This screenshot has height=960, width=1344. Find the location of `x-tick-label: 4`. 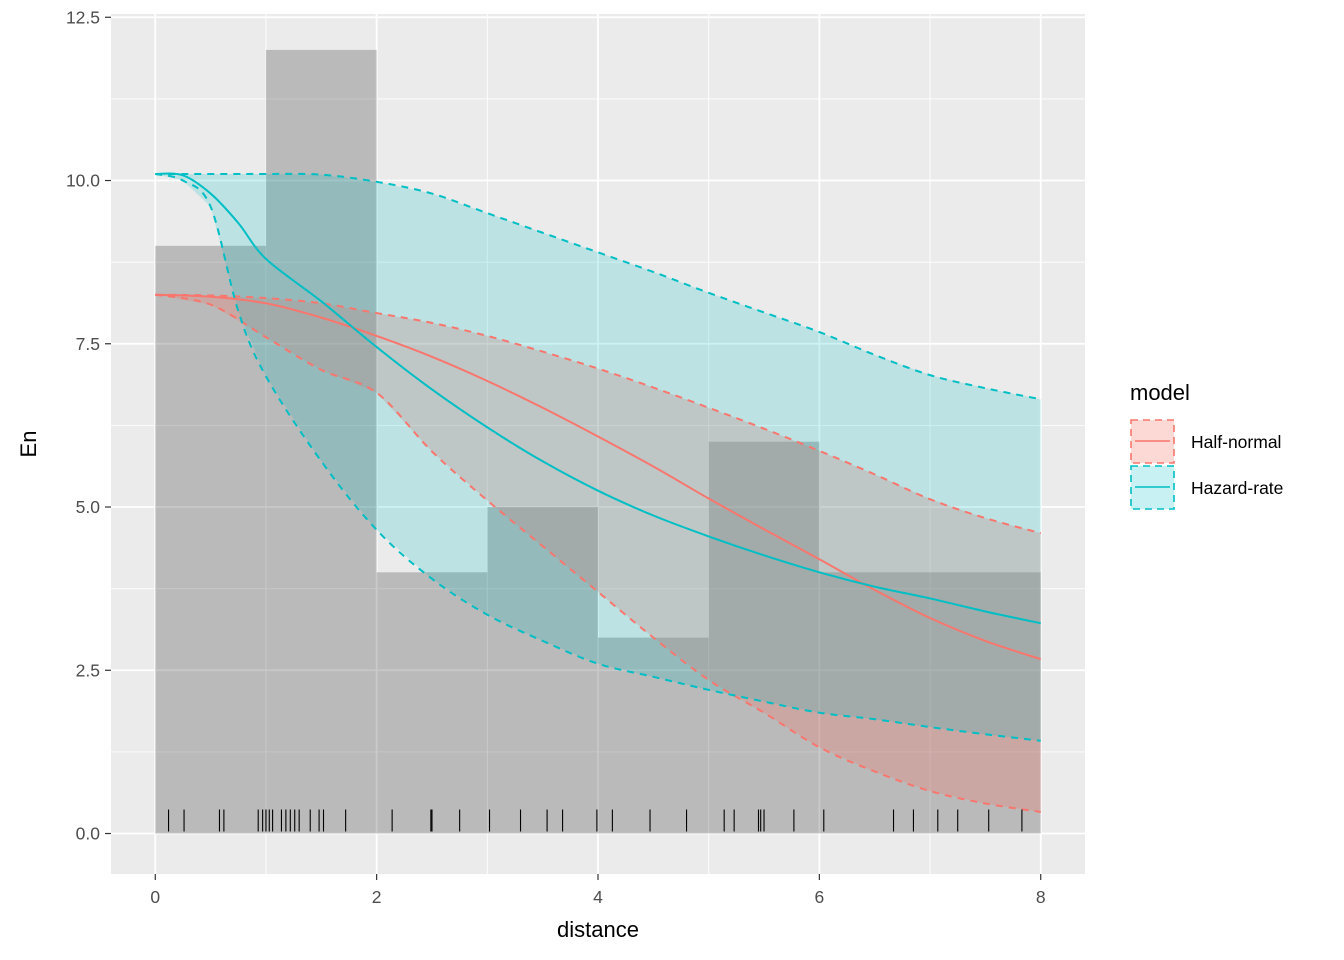

x-tick-label: 4 is located at coordinates (598, 897).